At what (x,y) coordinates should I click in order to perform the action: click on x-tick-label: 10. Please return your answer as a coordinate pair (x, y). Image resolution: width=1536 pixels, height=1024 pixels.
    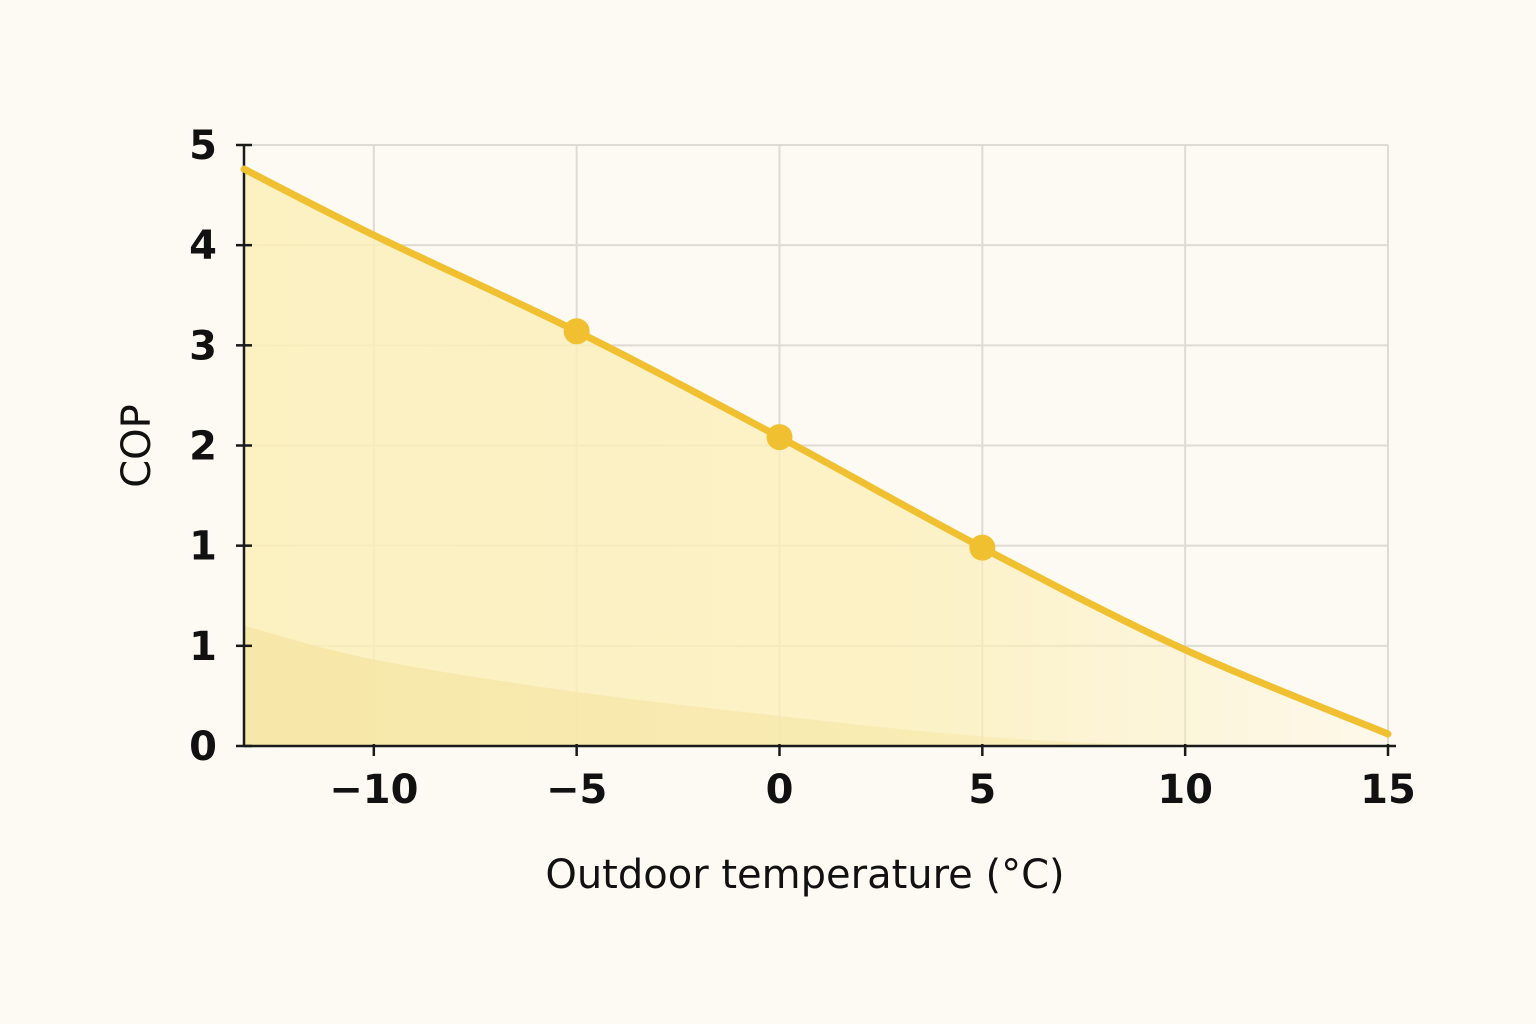
    Looking at the image, I should click on (1185, 790).